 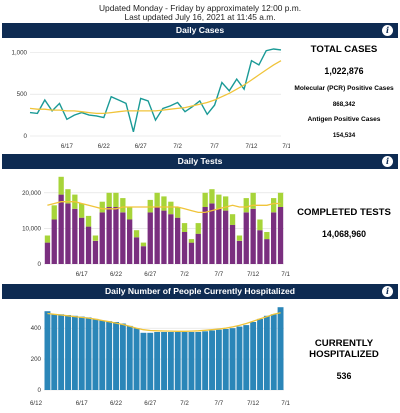 I want to click on x-tick-label: 6/12, so click(x=36, y=403).